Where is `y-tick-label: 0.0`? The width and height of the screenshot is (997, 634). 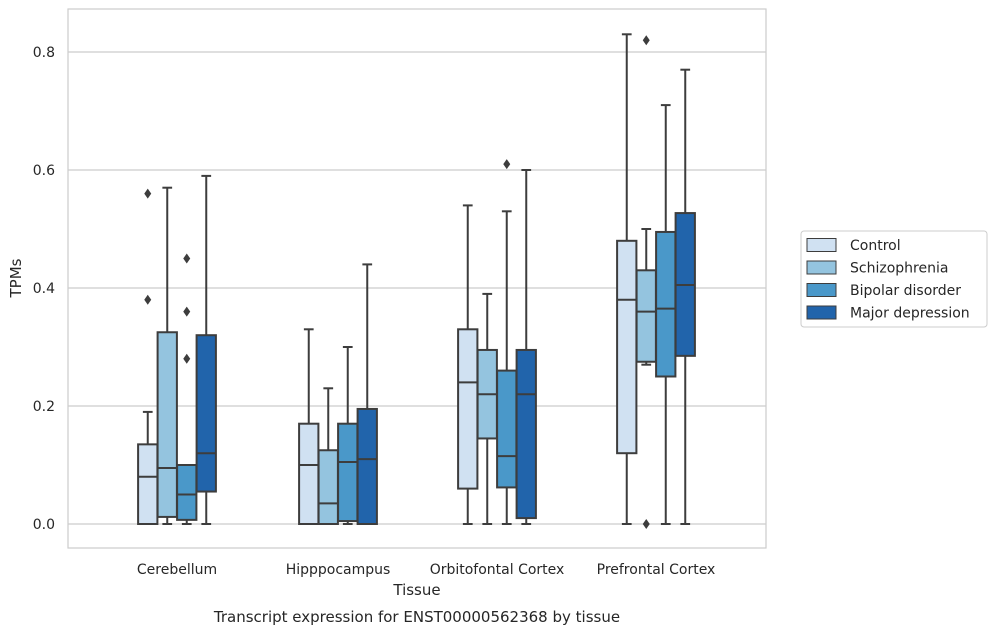 y-tick-label: 0.0 is located at coordinates (44, 525).